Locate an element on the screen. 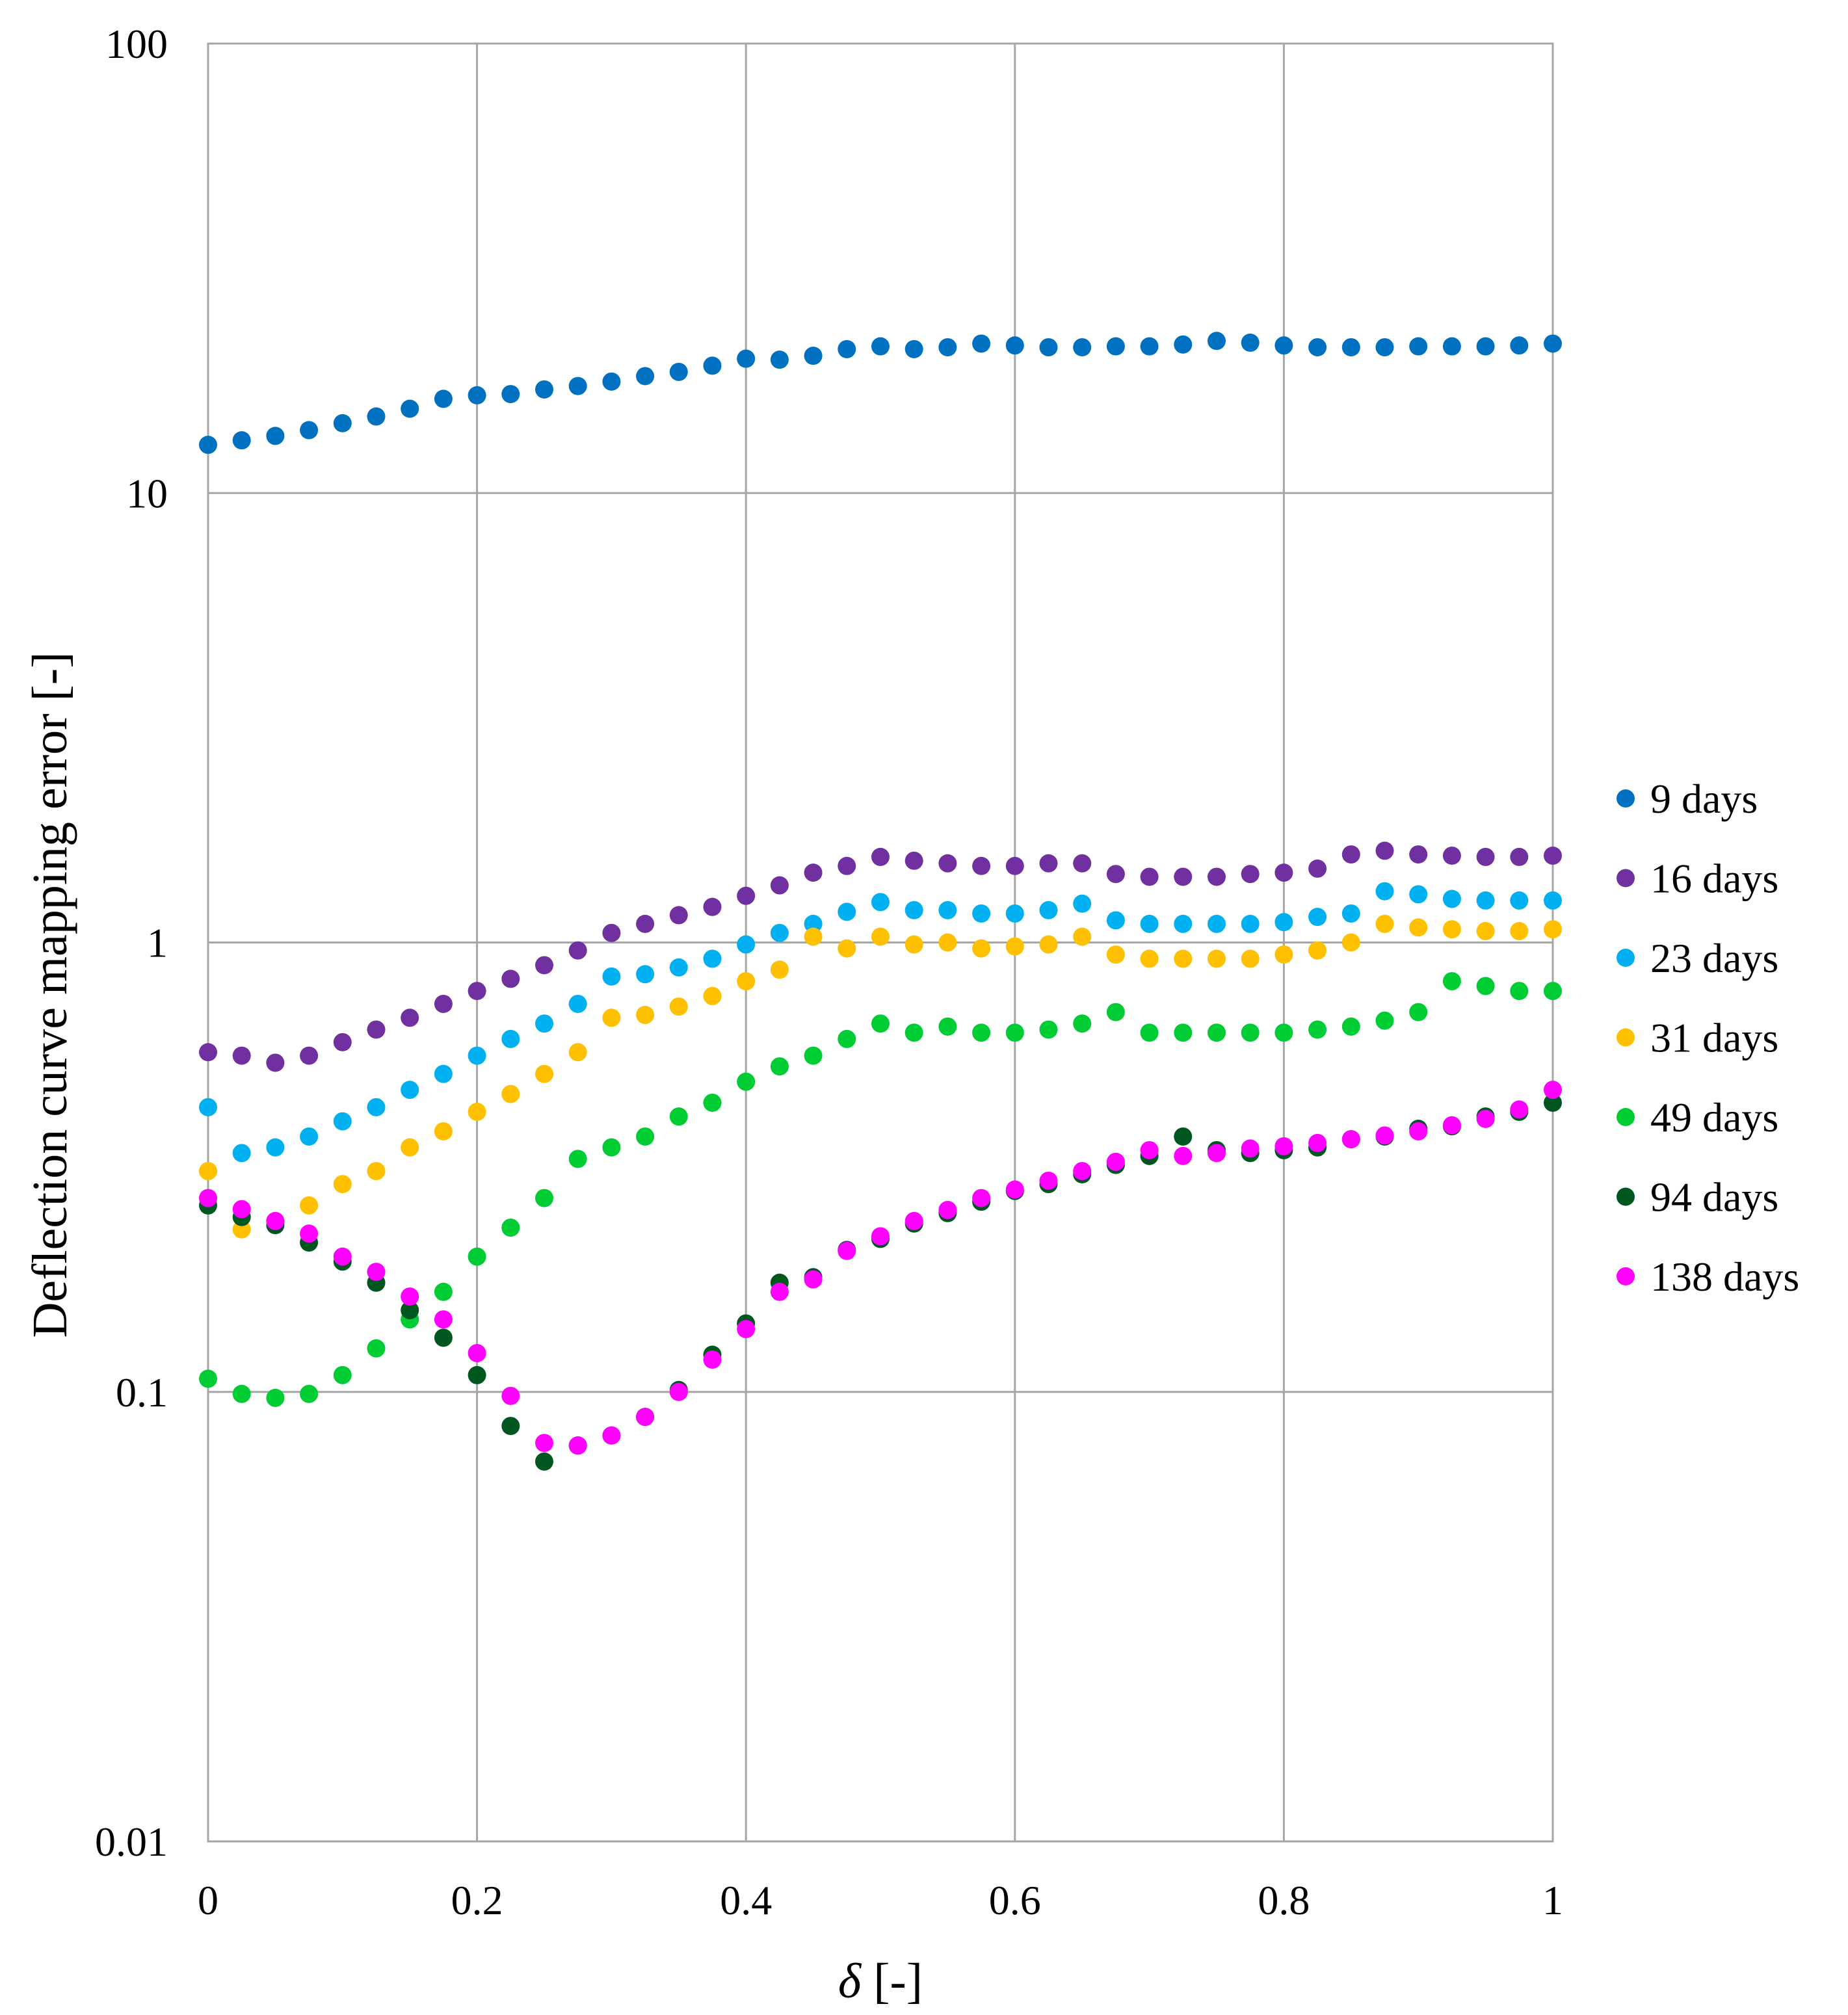 This screenshot has height=2015, width=1848. series-16-days is located at coordinates (880, 956).